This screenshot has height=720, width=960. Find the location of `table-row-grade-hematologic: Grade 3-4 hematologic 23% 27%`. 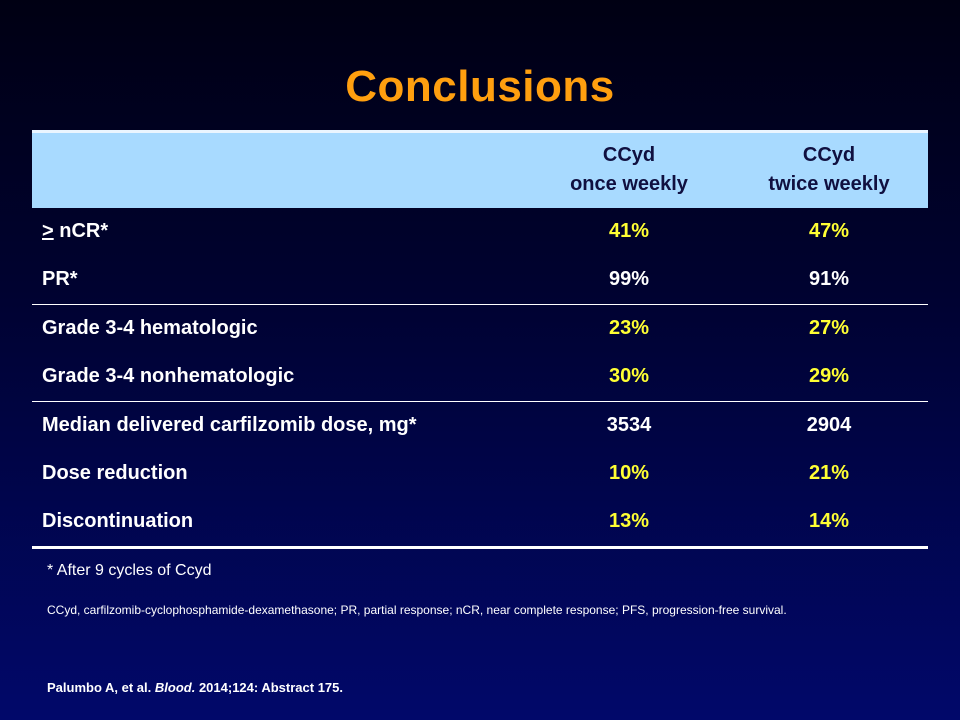

table-row-grade-hematologic: Grade 3-4 hematologic 23% 27% is located at coordinates (480, 329).